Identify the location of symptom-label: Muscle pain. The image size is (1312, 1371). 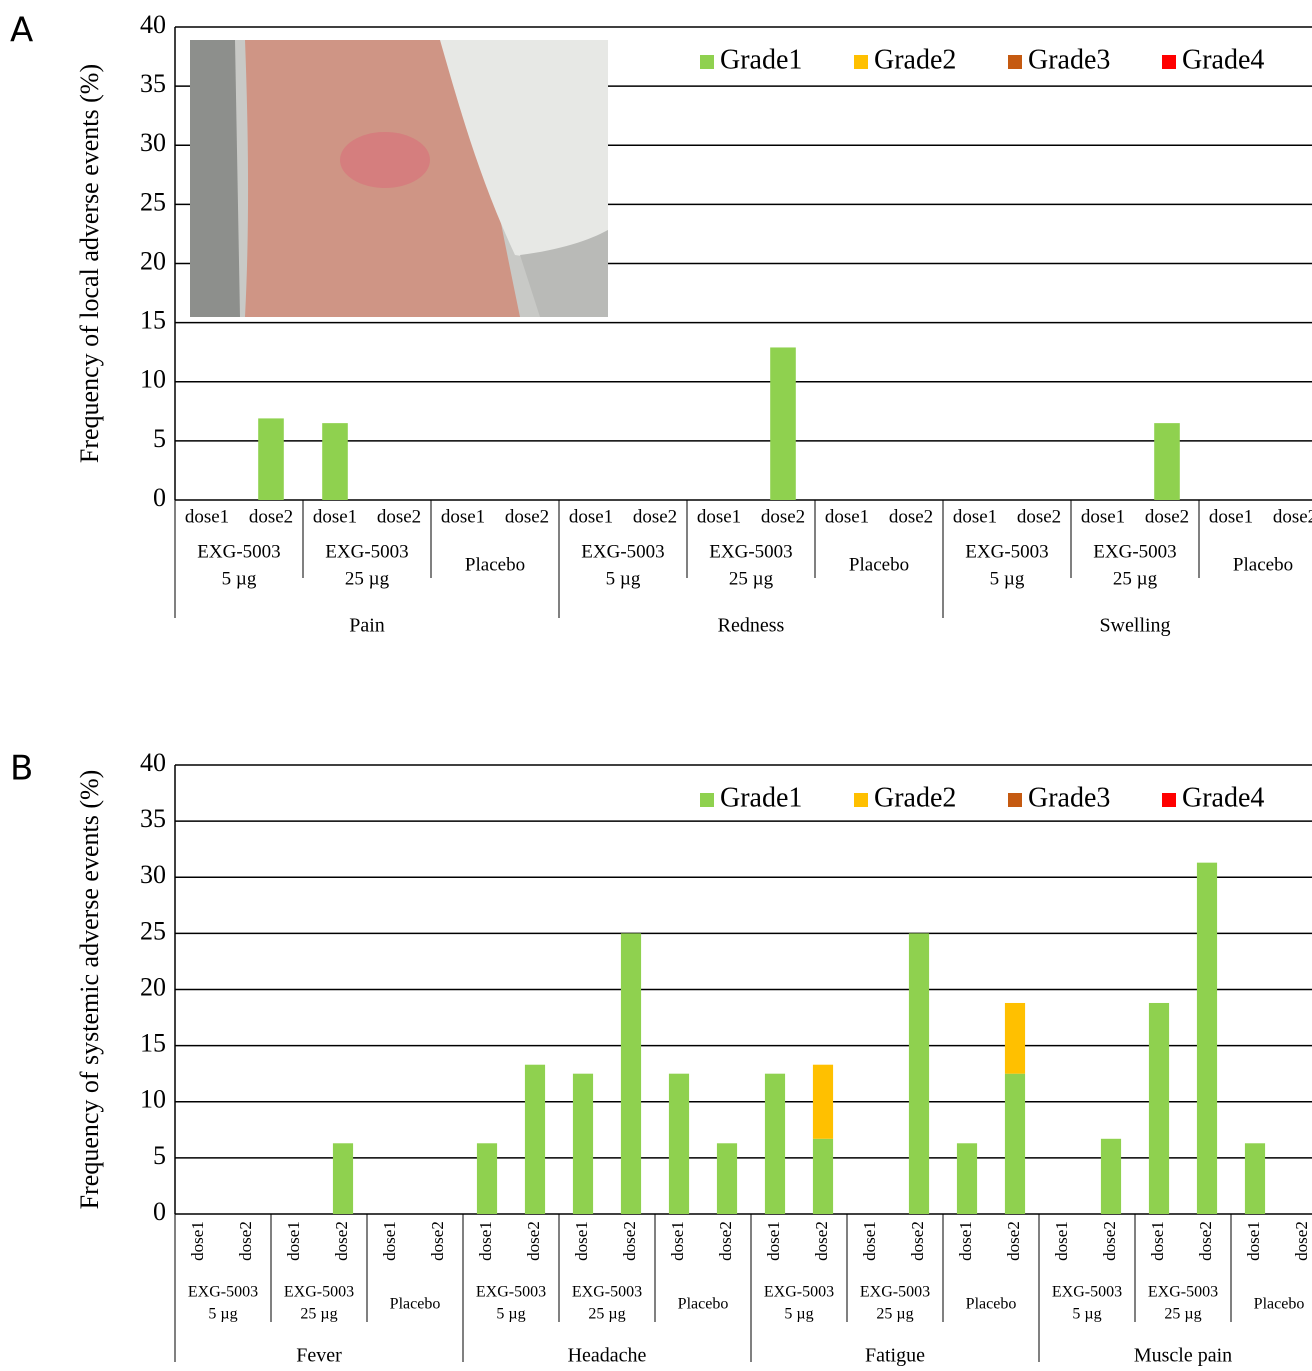
(1183, 1356).